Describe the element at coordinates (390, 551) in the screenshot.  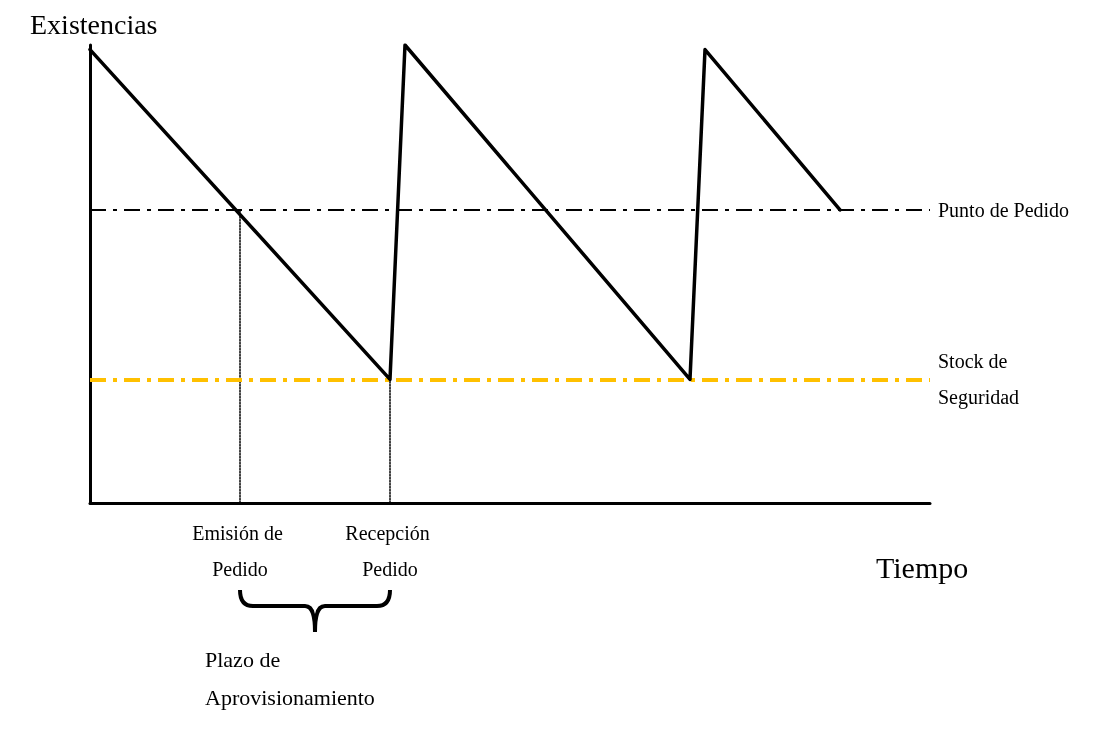
I see `x-tick-label: Recepción Pedido` at that location.